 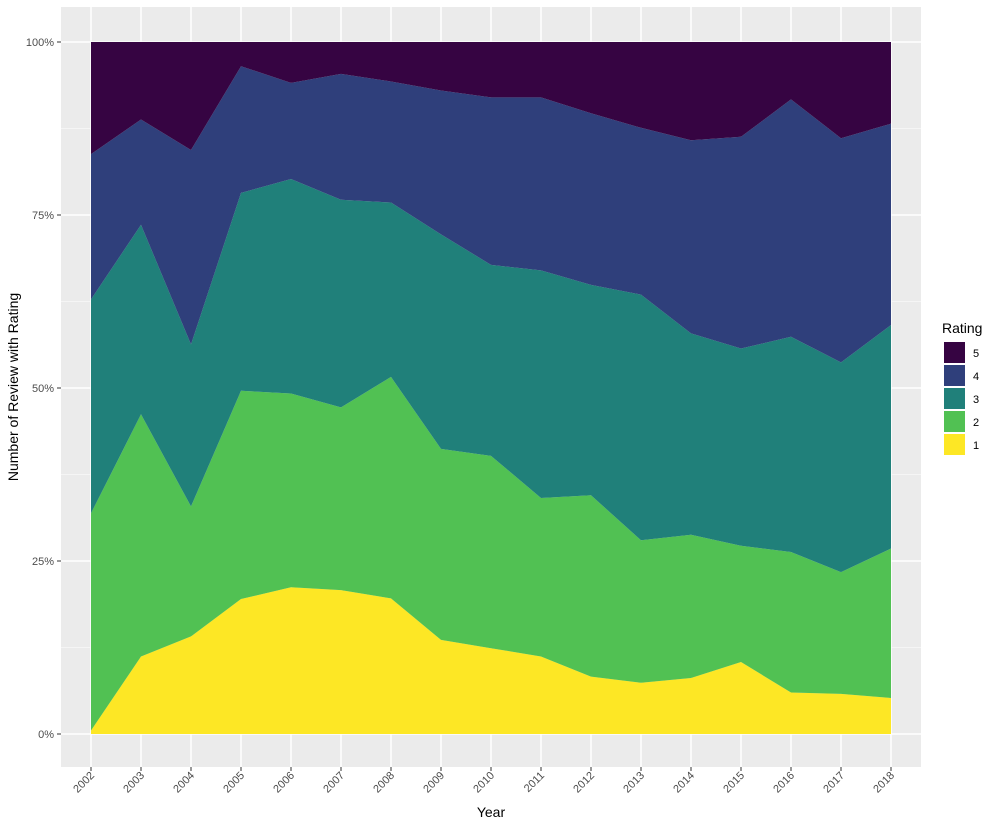 I want to click on x-tick-label: 2007, so click(x=334, y=783).